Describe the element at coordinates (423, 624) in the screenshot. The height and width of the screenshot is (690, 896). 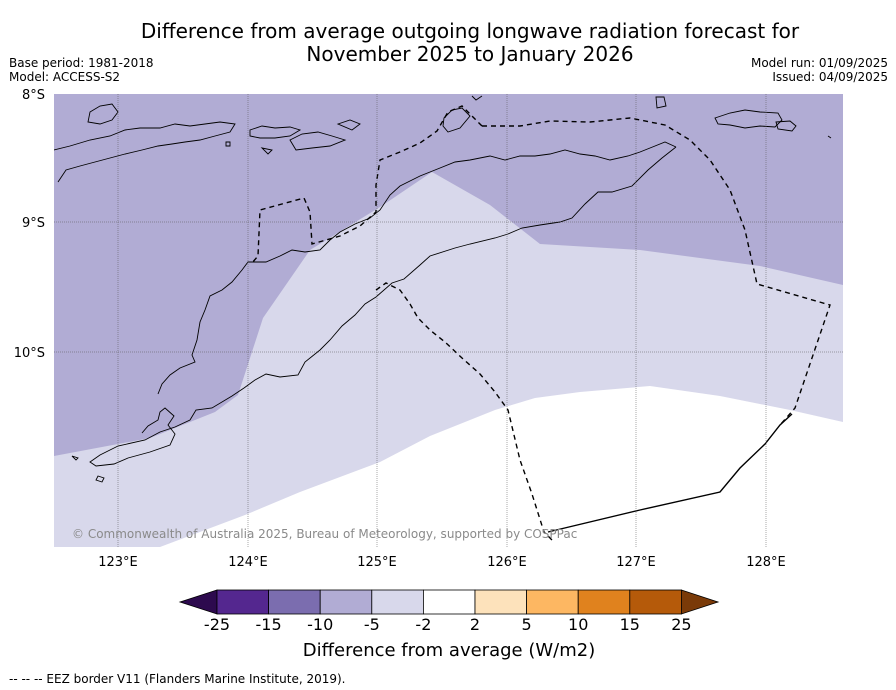
I see `colorbar-tick-5: -2` at that location.